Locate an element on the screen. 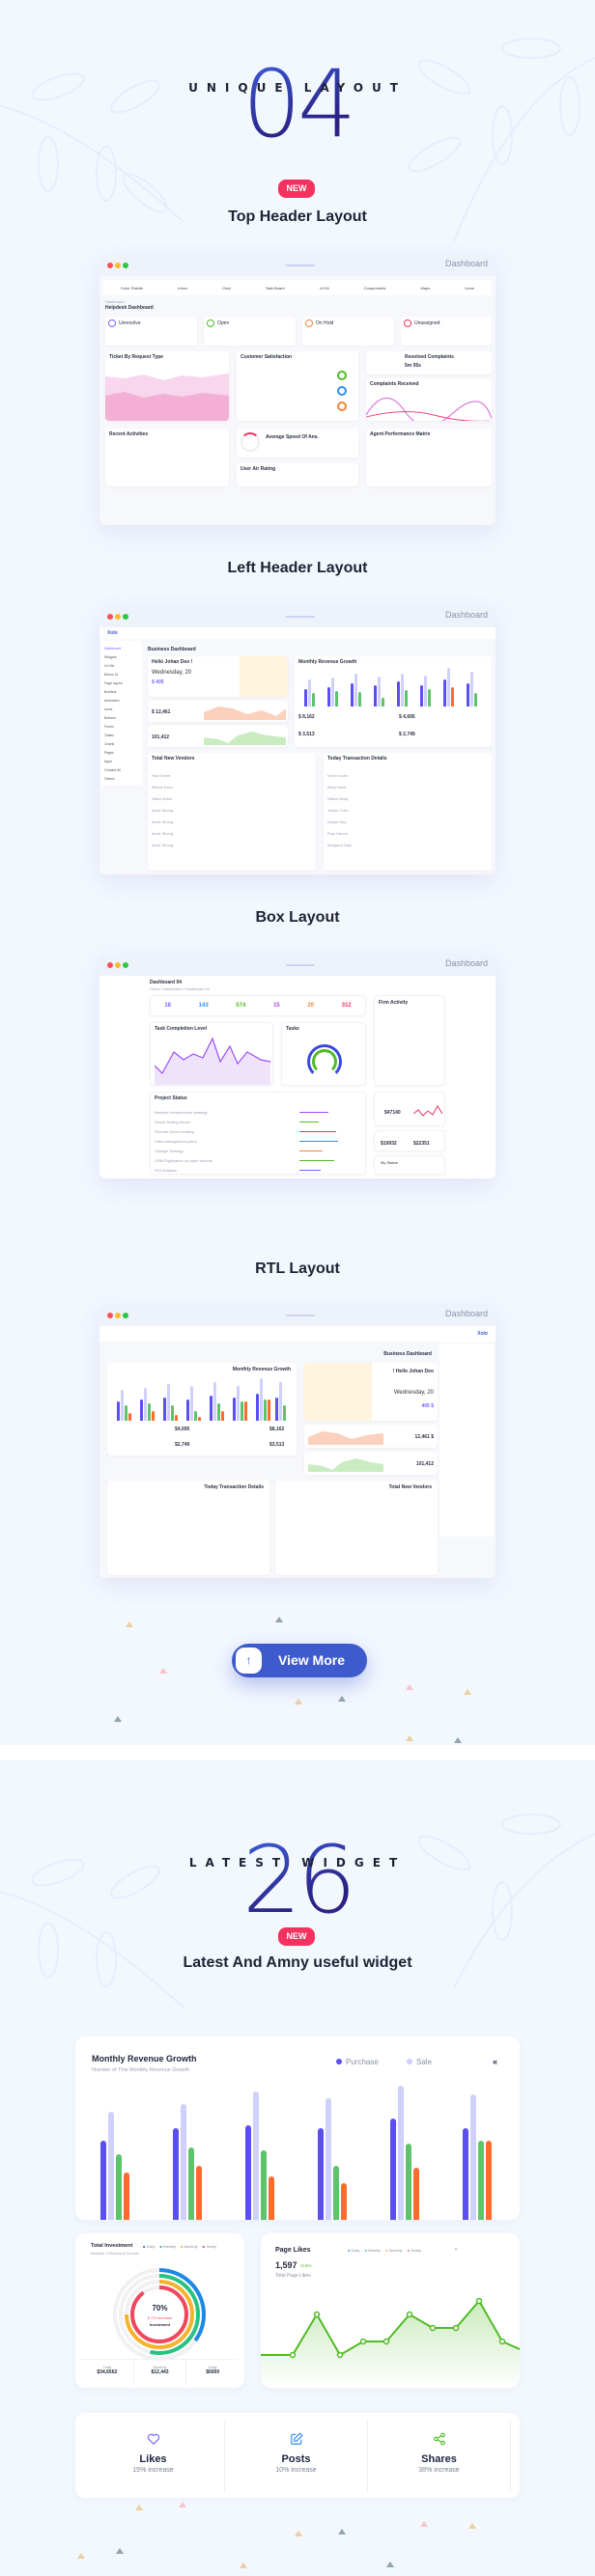 The height and width of the screenshot is (2576, 595). minimize-dot-icon is located at coordinates (118, 617).